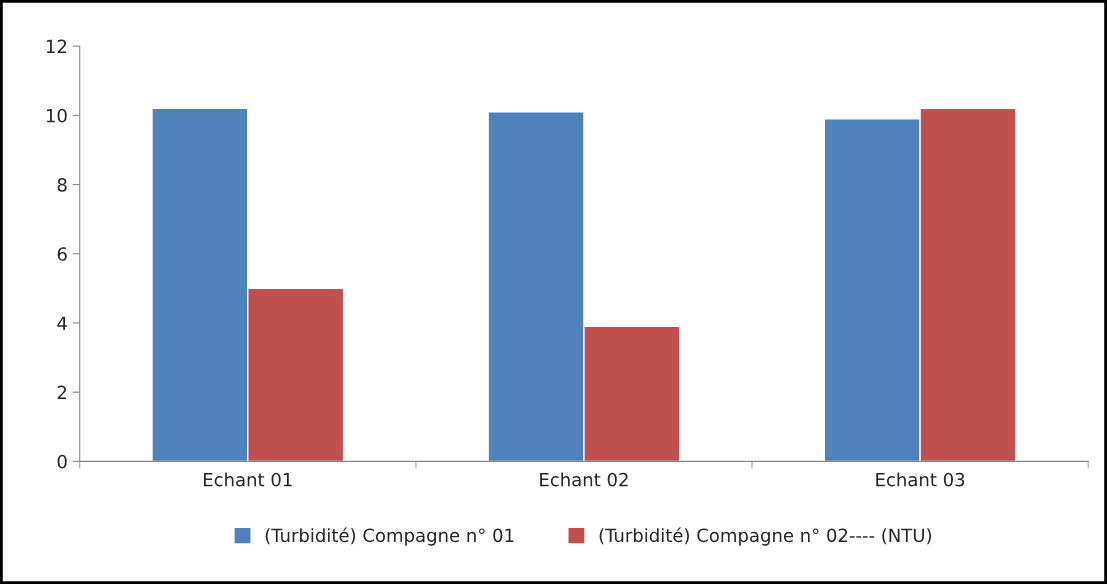 The height and width of the screenshot is (584, 1107). What do you see at coordinates (248, 479) in the screenshot?
I see `x-tick-label: Echant 01` at bounding box center [248, 479].